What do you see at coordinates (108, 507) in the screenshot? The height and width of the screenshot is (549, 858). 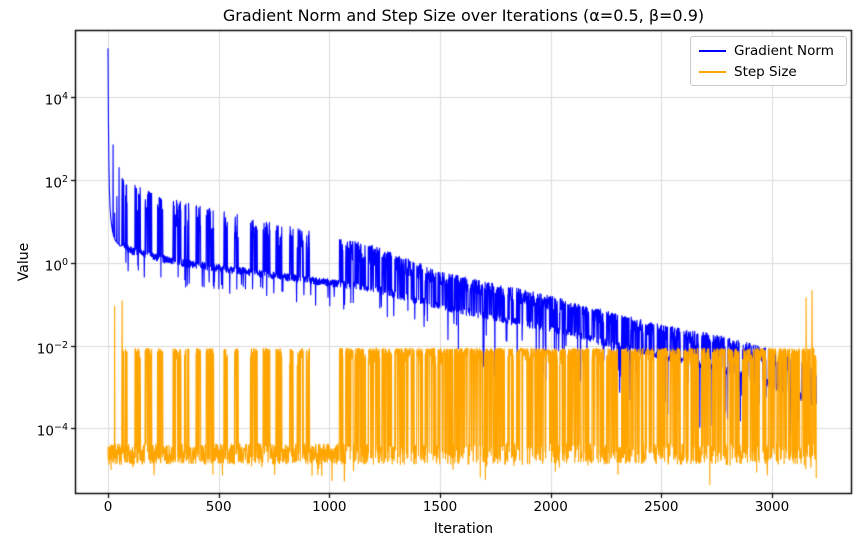 I see `x-tick-label-0: 0` at bounding box center [108, 507].